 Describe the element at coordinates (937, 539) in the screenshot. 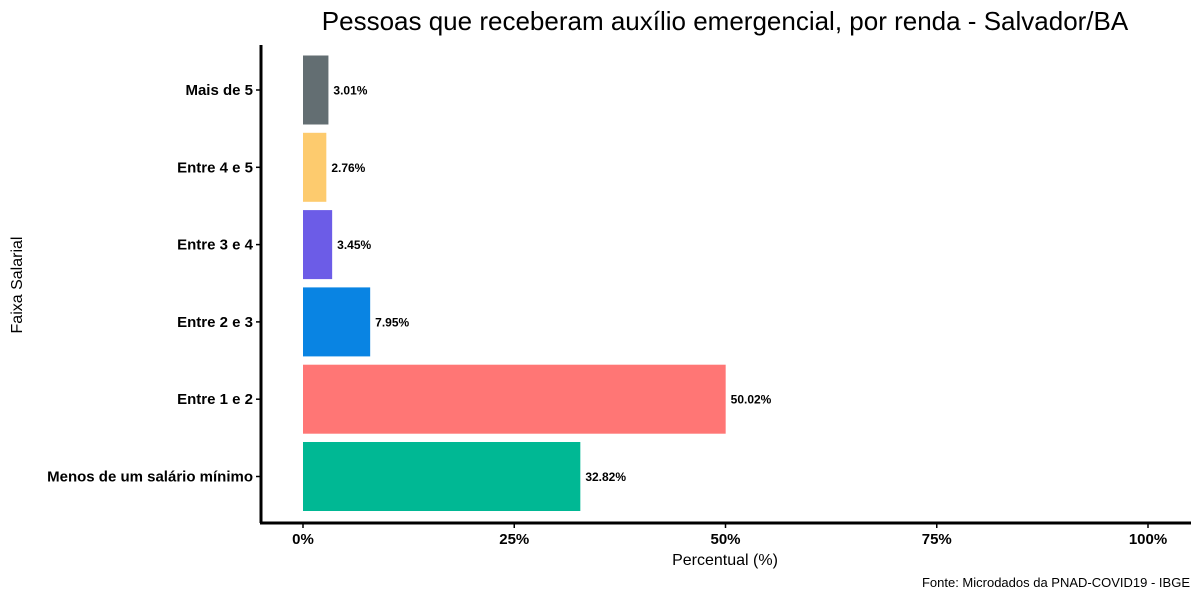

I see `x-tick-label-3: 75%` at that location.